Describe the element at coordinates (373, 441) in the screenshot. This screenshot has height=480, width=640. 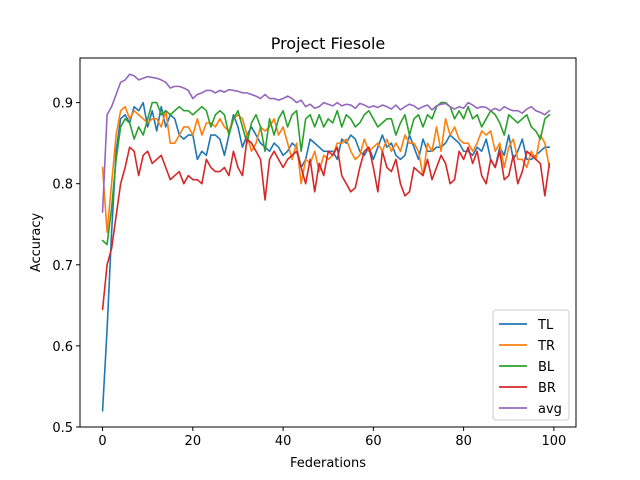
I see `x-tick-label: 60` at that location.